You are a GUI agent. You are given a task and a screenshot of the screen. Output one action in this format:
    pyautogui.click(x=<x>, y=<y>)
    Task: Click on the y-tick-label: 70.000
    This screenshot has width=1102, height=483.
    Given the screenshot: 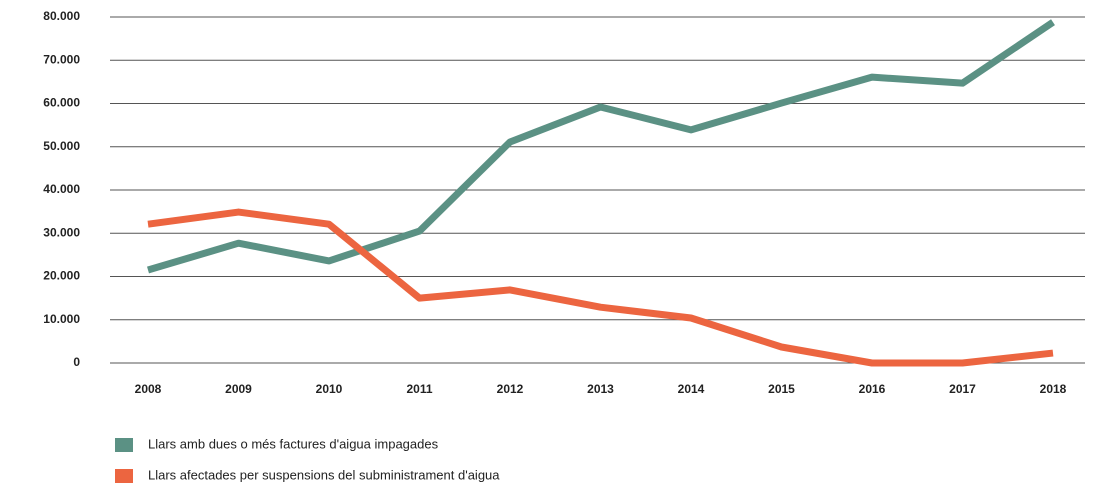 What is the action you would take?
    pyautogui.click(x=61, y=59)
    